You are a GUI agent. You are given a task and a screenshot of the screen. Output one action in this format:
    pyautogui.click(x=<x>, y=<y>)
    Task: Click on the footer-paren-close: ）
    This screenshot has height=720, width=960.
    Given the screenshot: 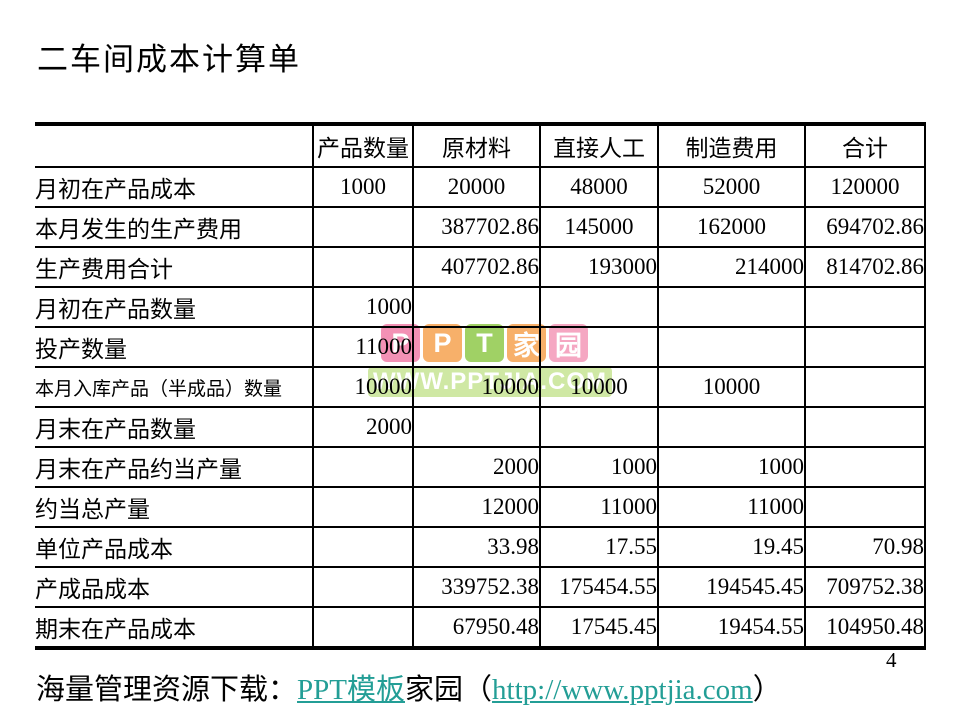 What is the action you would take?
    pyautogui.click(x=767, y=690)
    